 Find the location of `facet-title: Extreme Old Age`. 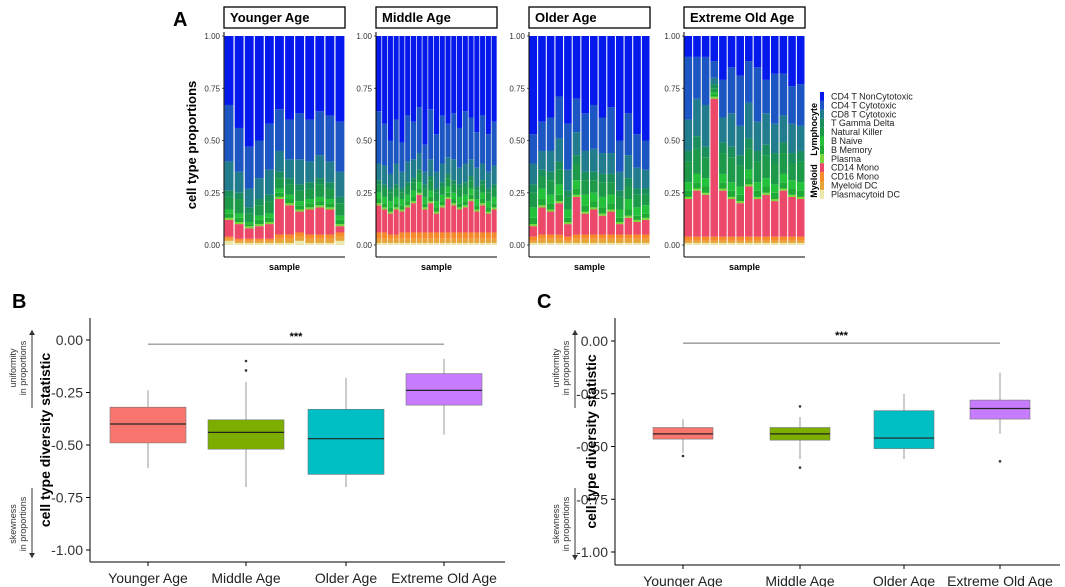

facet-title: Extreme Old Age is located at coordinates (742, 17).